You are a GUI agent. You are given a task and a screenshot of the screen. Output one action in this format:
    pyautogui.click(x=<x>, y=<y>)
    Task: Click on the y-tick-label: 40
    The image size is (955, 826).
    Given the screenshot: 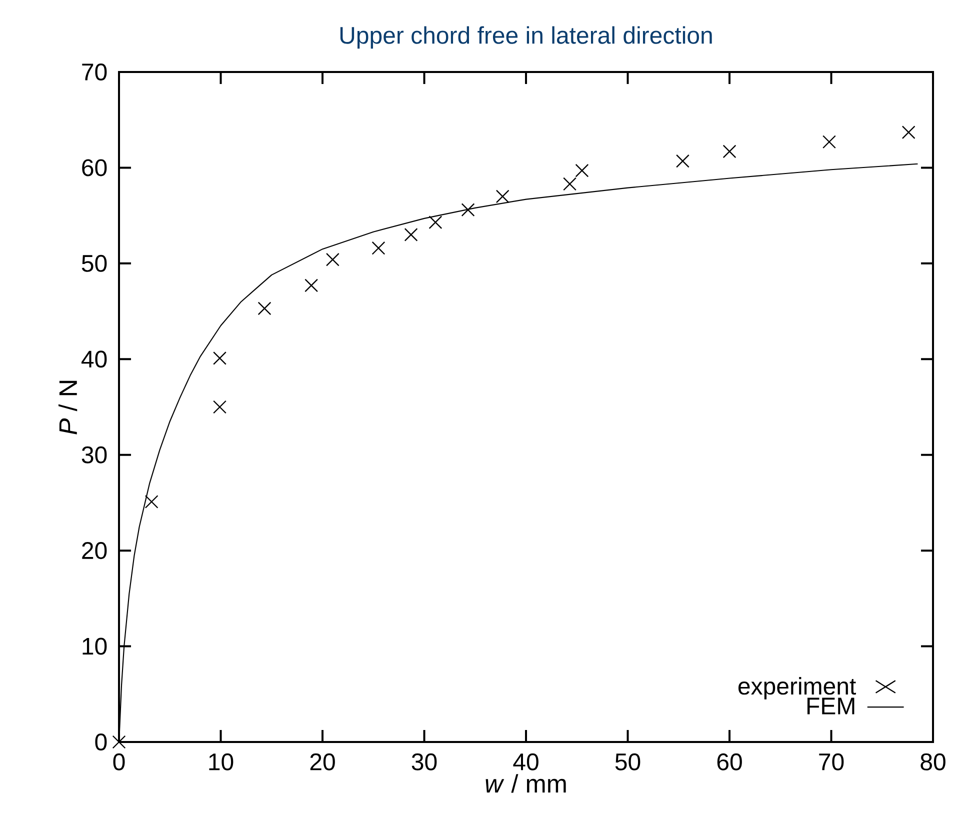 What is the action you would take?
    pyautogui.click(x=94, y=359)
    